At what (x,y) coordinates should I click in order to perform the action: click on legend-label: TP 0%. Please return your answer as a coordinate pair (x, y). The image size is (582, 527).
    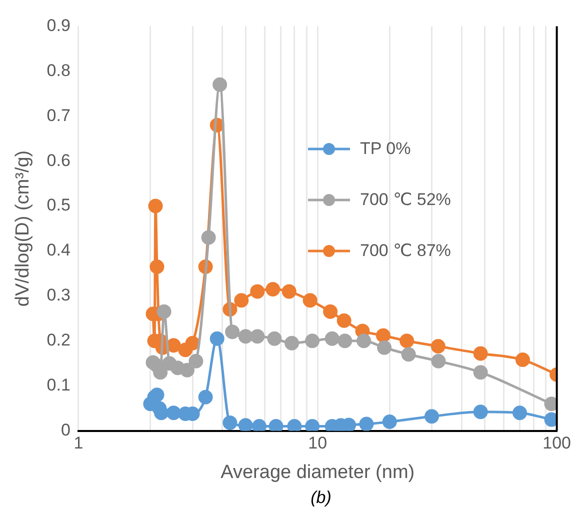
    Looking at the image, I should click on (385, 148).